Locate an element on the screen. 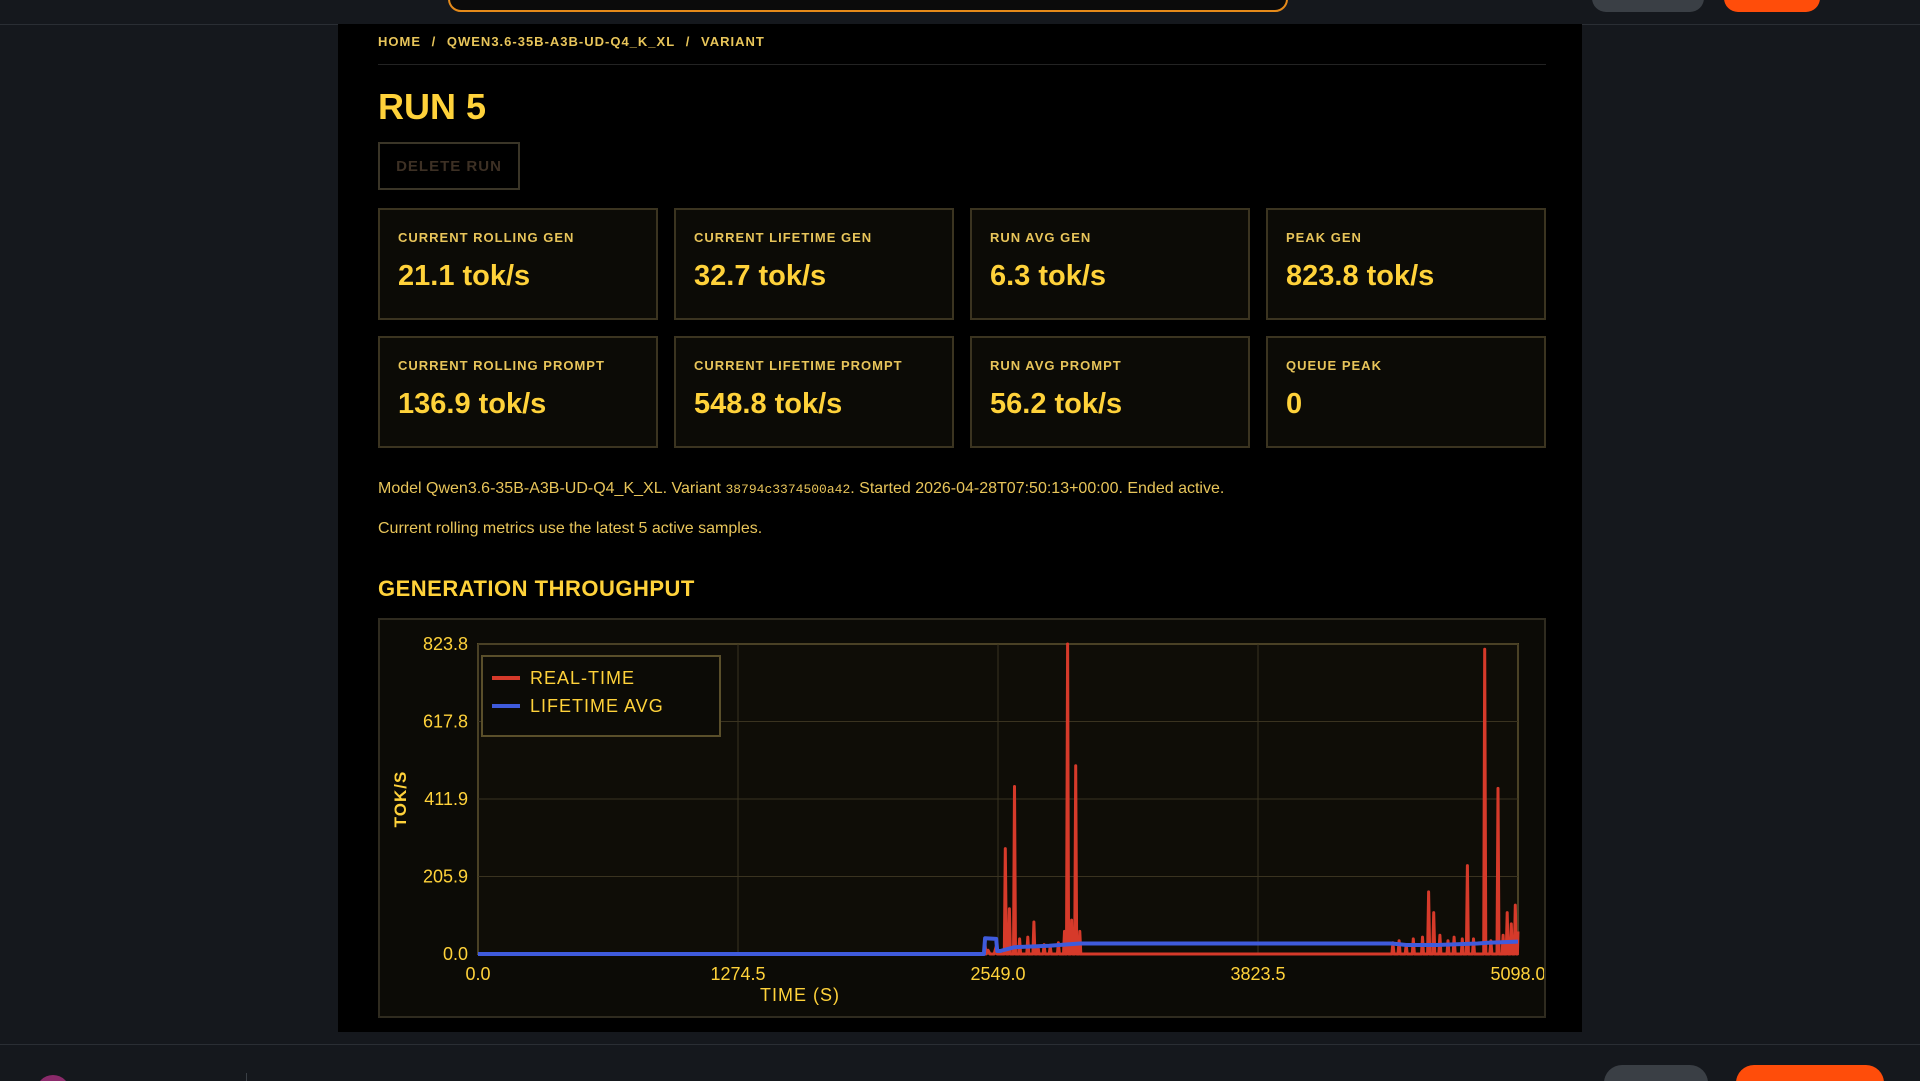 The image size is (1920, 1081). y-tick-label: 823.8 is located at coordinates (445, 644).